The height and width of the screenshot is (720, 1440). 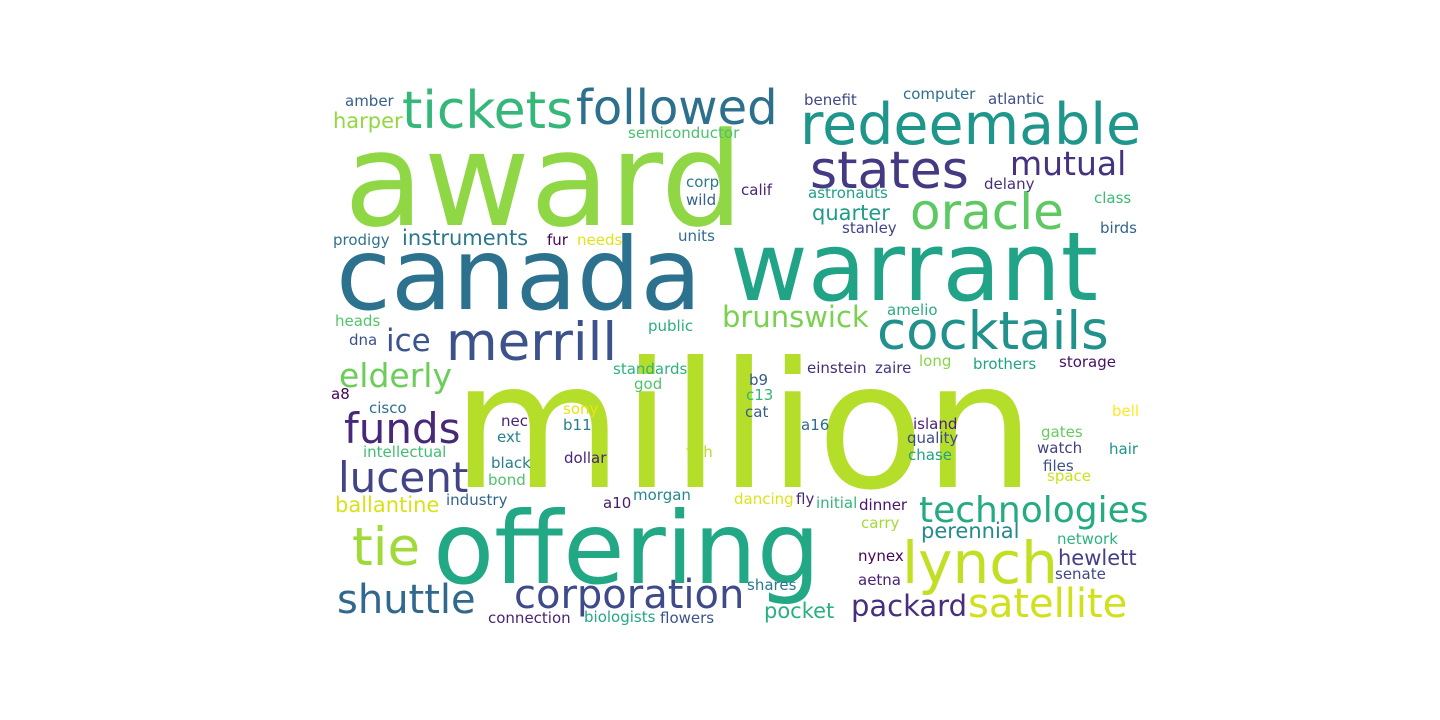 I want to click on word-shares: shares, so click(x=772, y=585).